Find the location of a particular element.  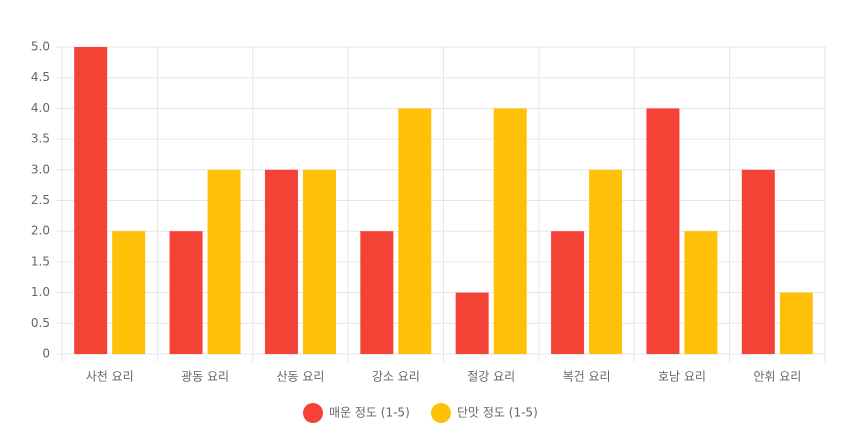

y-tick-label: 0 is located at coordinates (46, 354).